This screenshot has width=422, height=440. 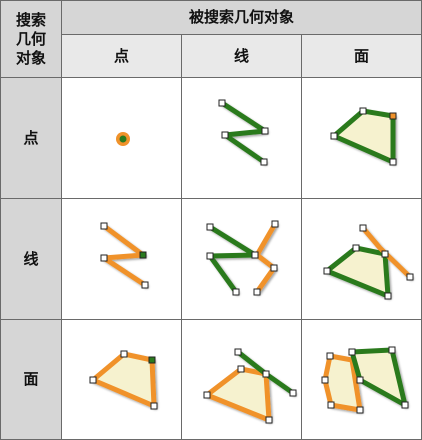 I want to click on cell-point-line, so click(x=241, y=138).